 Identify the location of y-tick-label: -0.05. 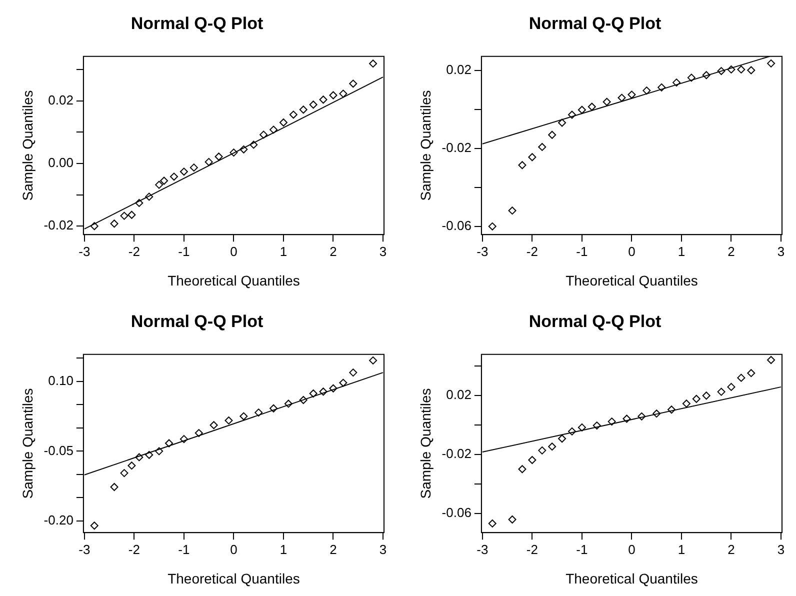
(59, 450).